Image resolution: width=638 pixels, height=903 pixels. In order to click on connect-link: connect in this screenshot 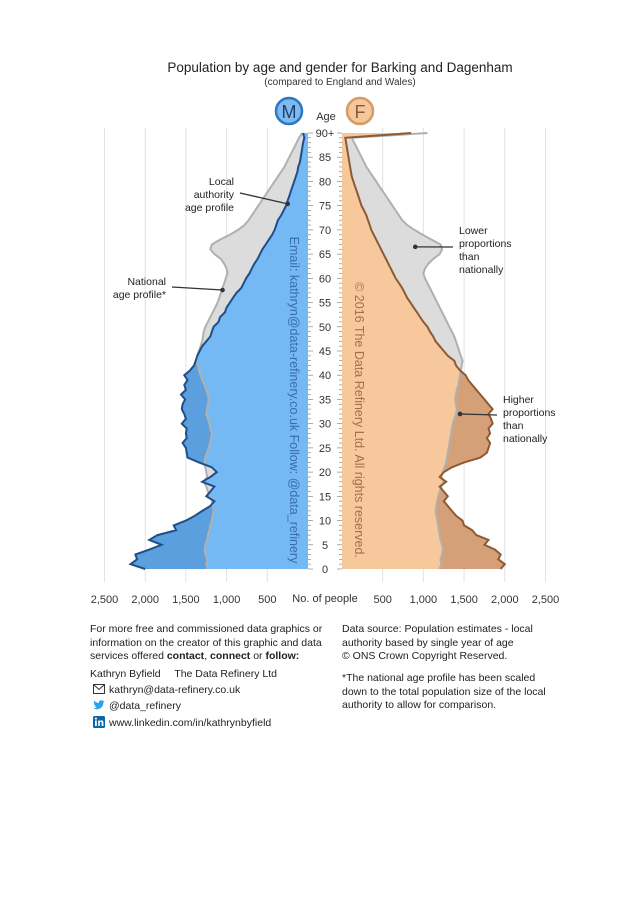, I will do `click(230, 656)`.